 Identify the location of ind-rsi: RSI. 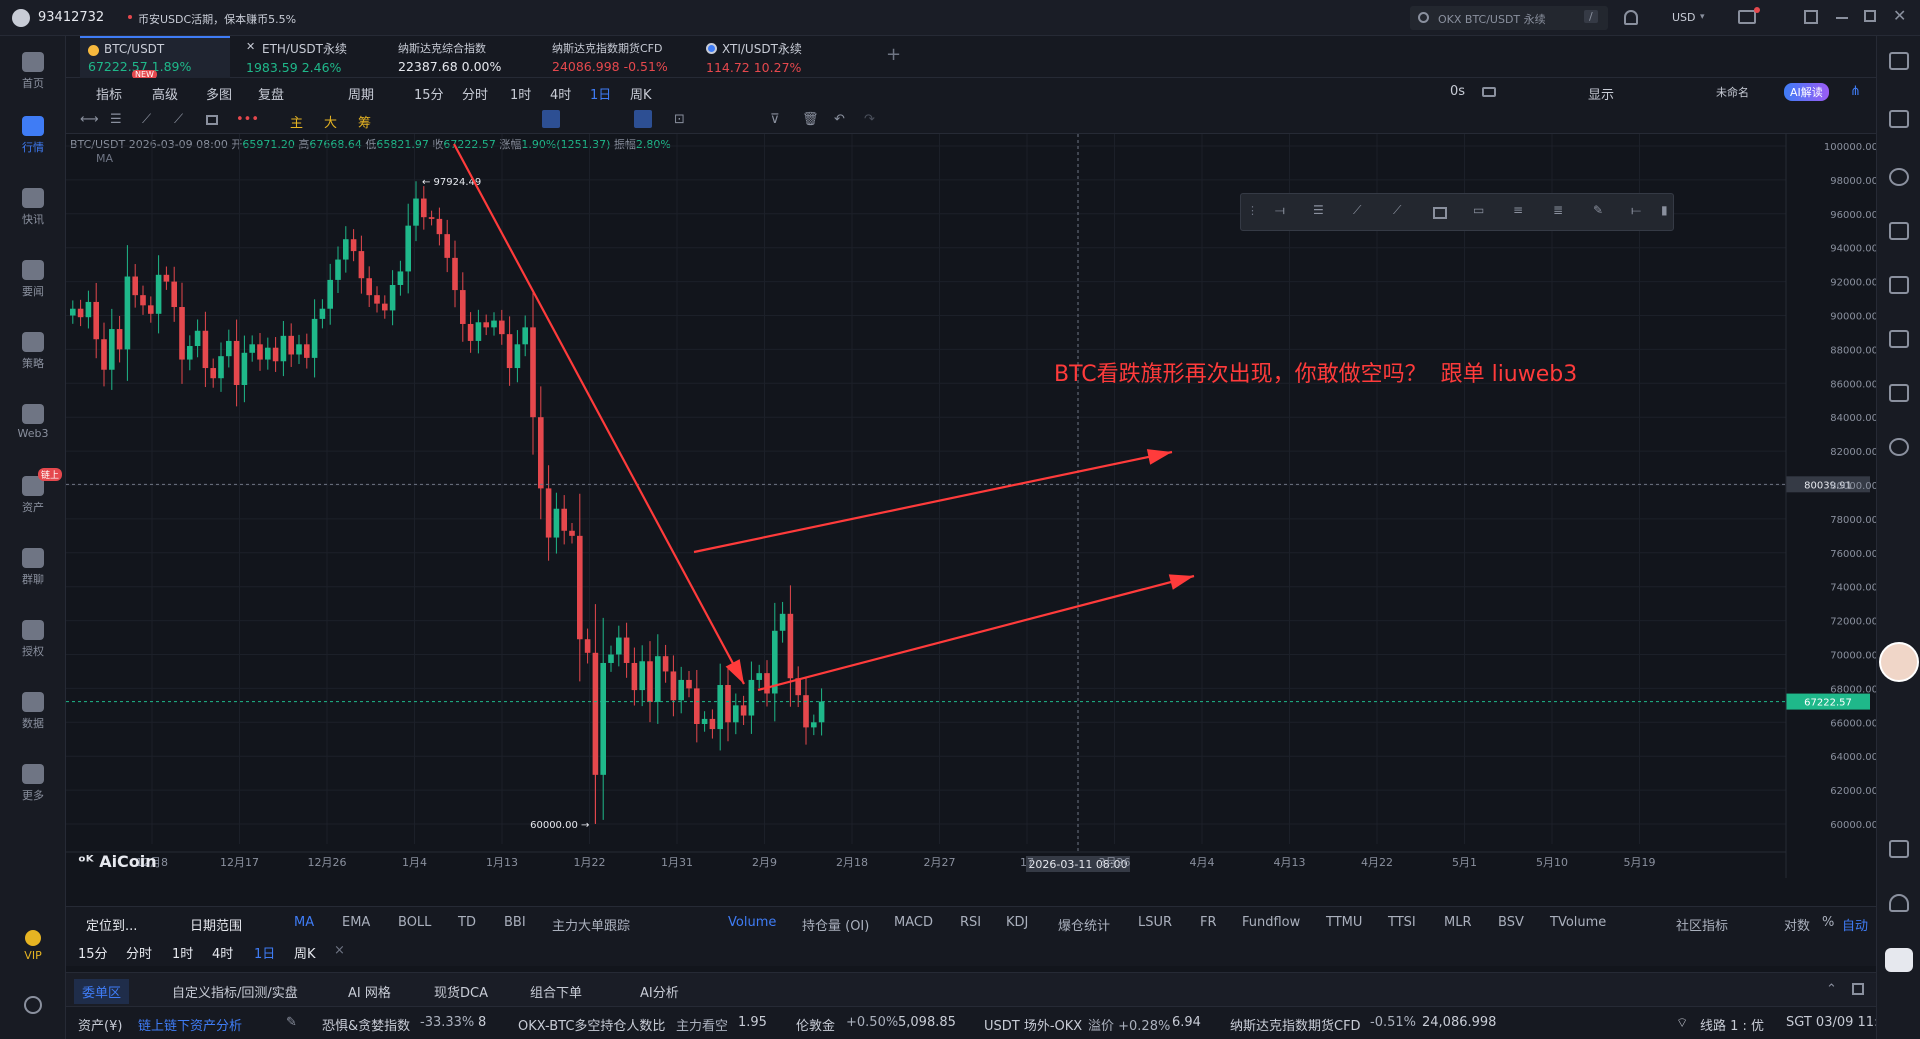
(971, 922).